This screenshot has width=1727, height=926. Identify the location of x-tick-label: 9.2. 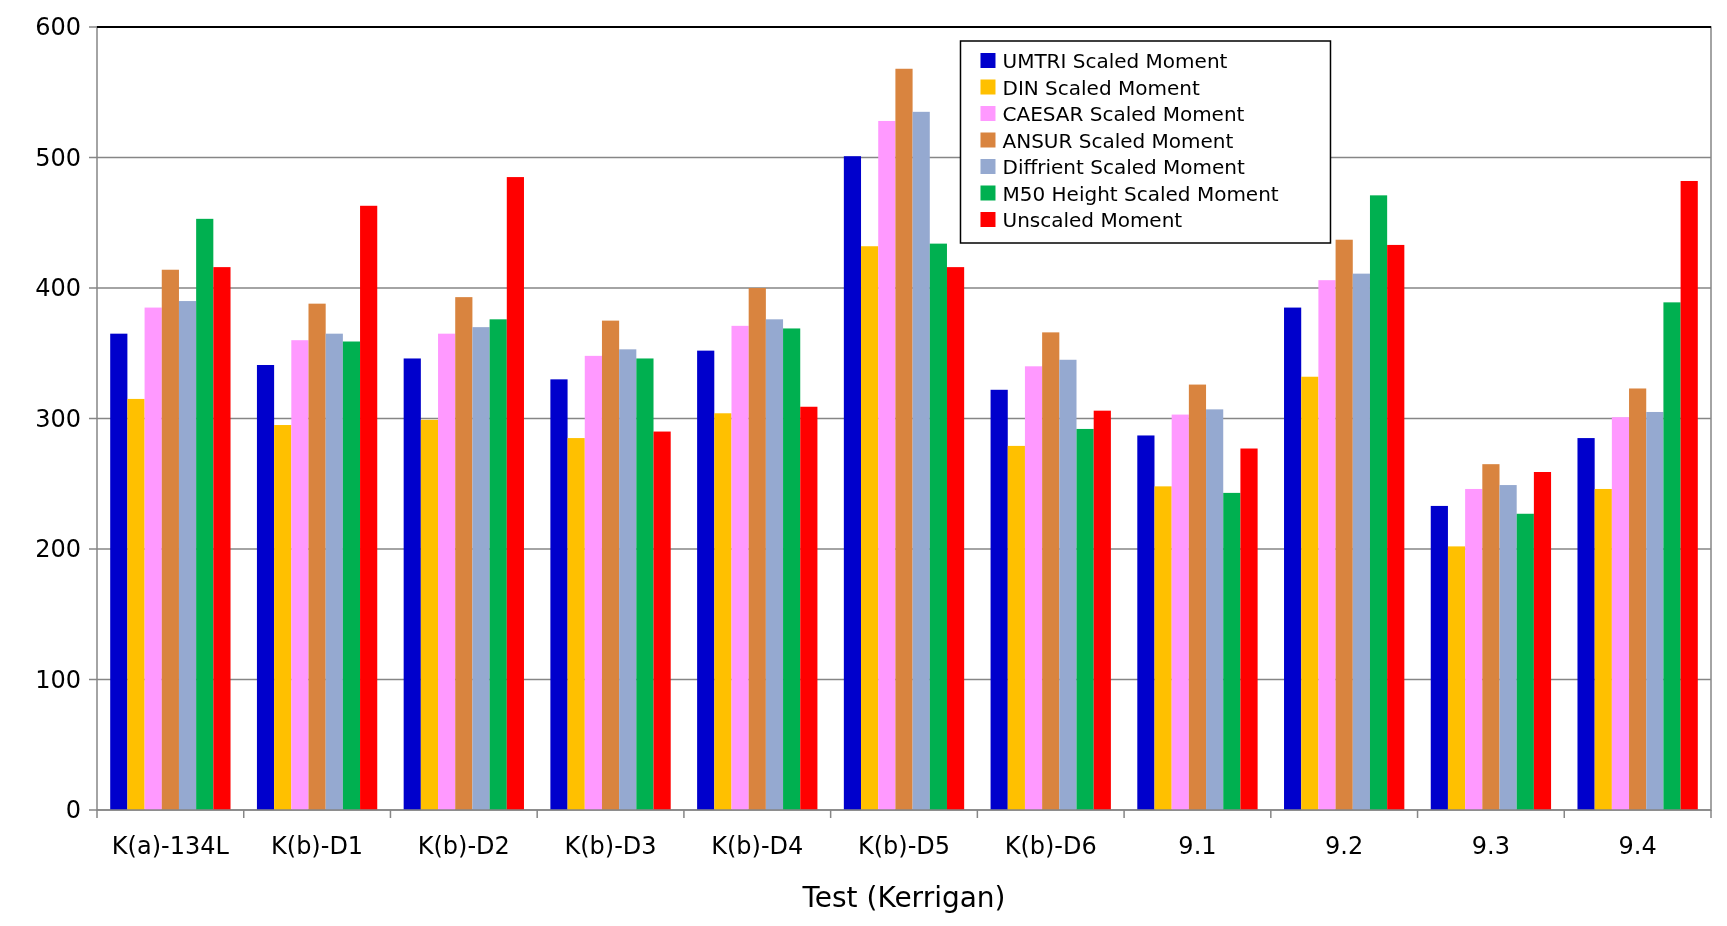
(1344, 846).